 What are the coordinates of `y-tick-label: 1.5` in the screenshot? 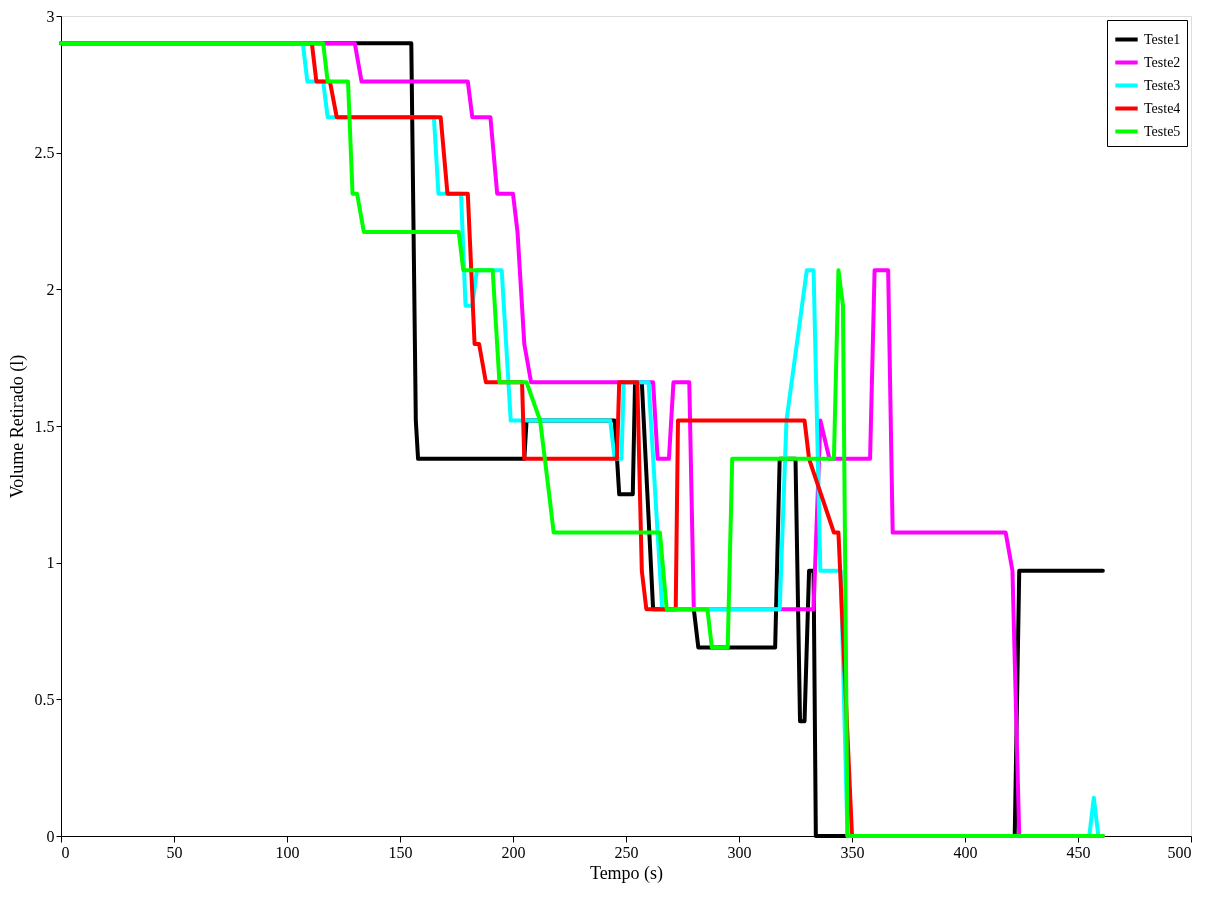 It's located at (44, 426).